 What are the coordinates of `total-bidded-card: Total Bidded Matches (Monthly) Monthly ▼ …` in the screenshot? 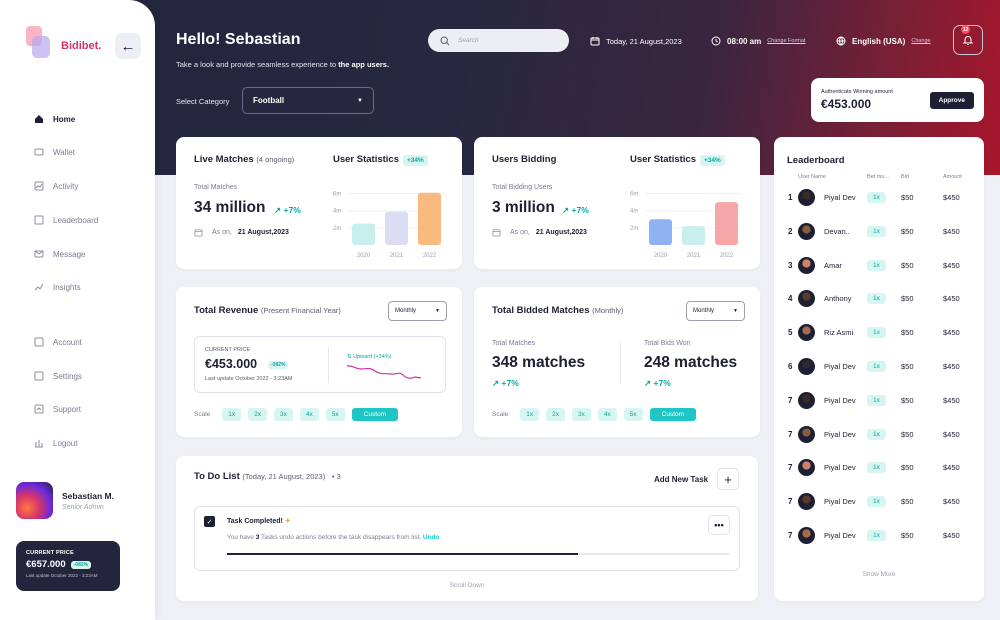 It's located at (617, 362).